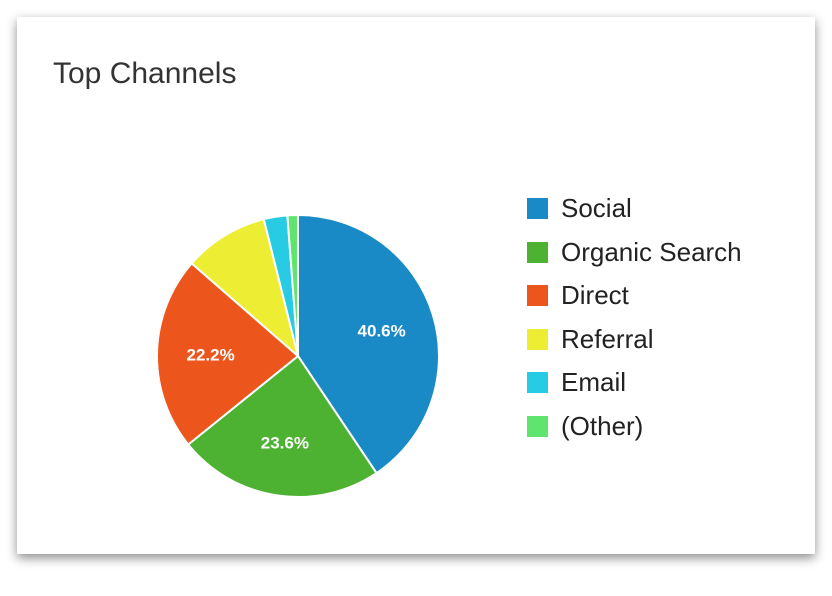  What do you see at coordinates (602, 425) in the screenshot?
I see `legend-label: (Other)` at bounding box center [602, 425].